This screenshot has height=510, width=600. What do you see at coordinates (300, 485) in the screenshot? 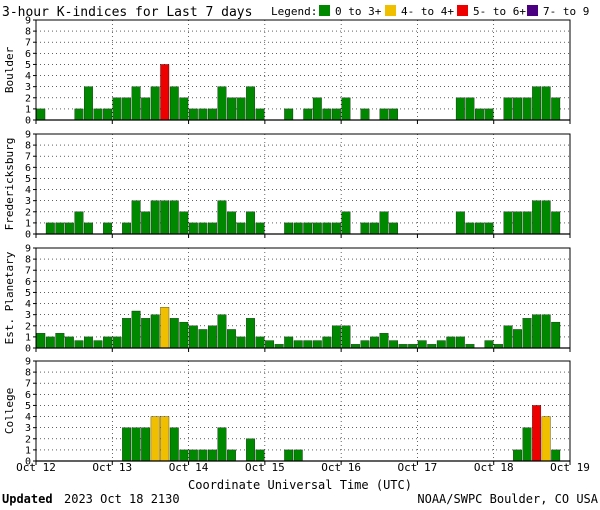
I see `x-axis-label: Coordinate Universal Time (UTC)` at bounding box center [300, 485].